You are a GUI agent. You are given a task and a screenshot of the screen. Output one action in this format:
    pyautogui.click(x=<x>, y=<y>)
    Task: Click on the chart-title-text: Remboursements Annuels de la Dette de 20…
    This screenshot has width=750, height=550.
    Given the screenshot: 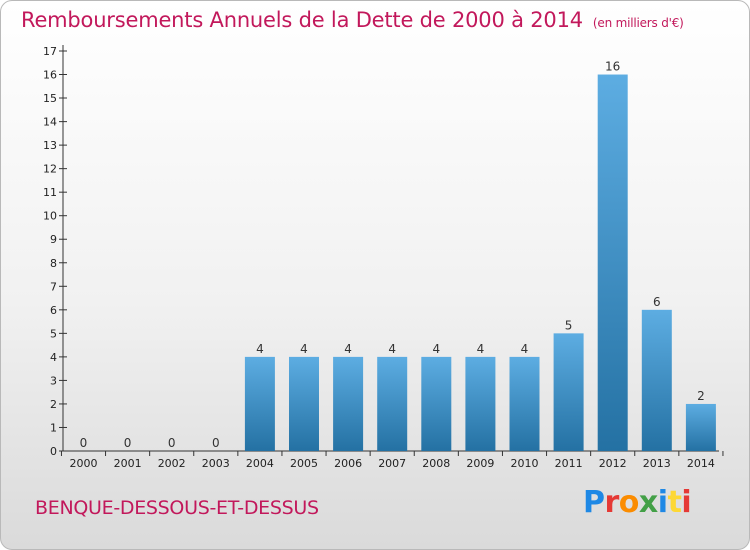 What is the action you would take?
    pyautogui.click(x=302, y=20)
    